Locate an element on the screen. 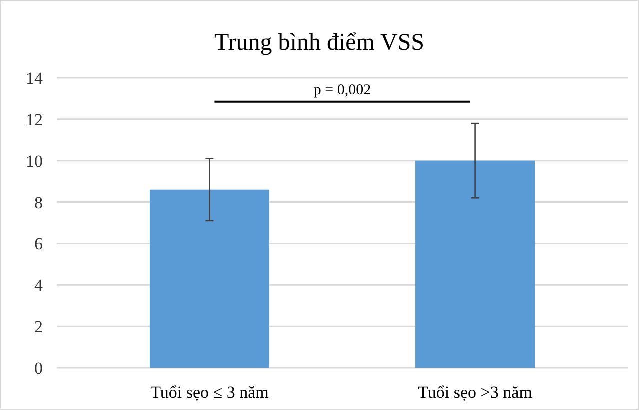  annotation: p = 0,002 is located at coordinates (343, 90).